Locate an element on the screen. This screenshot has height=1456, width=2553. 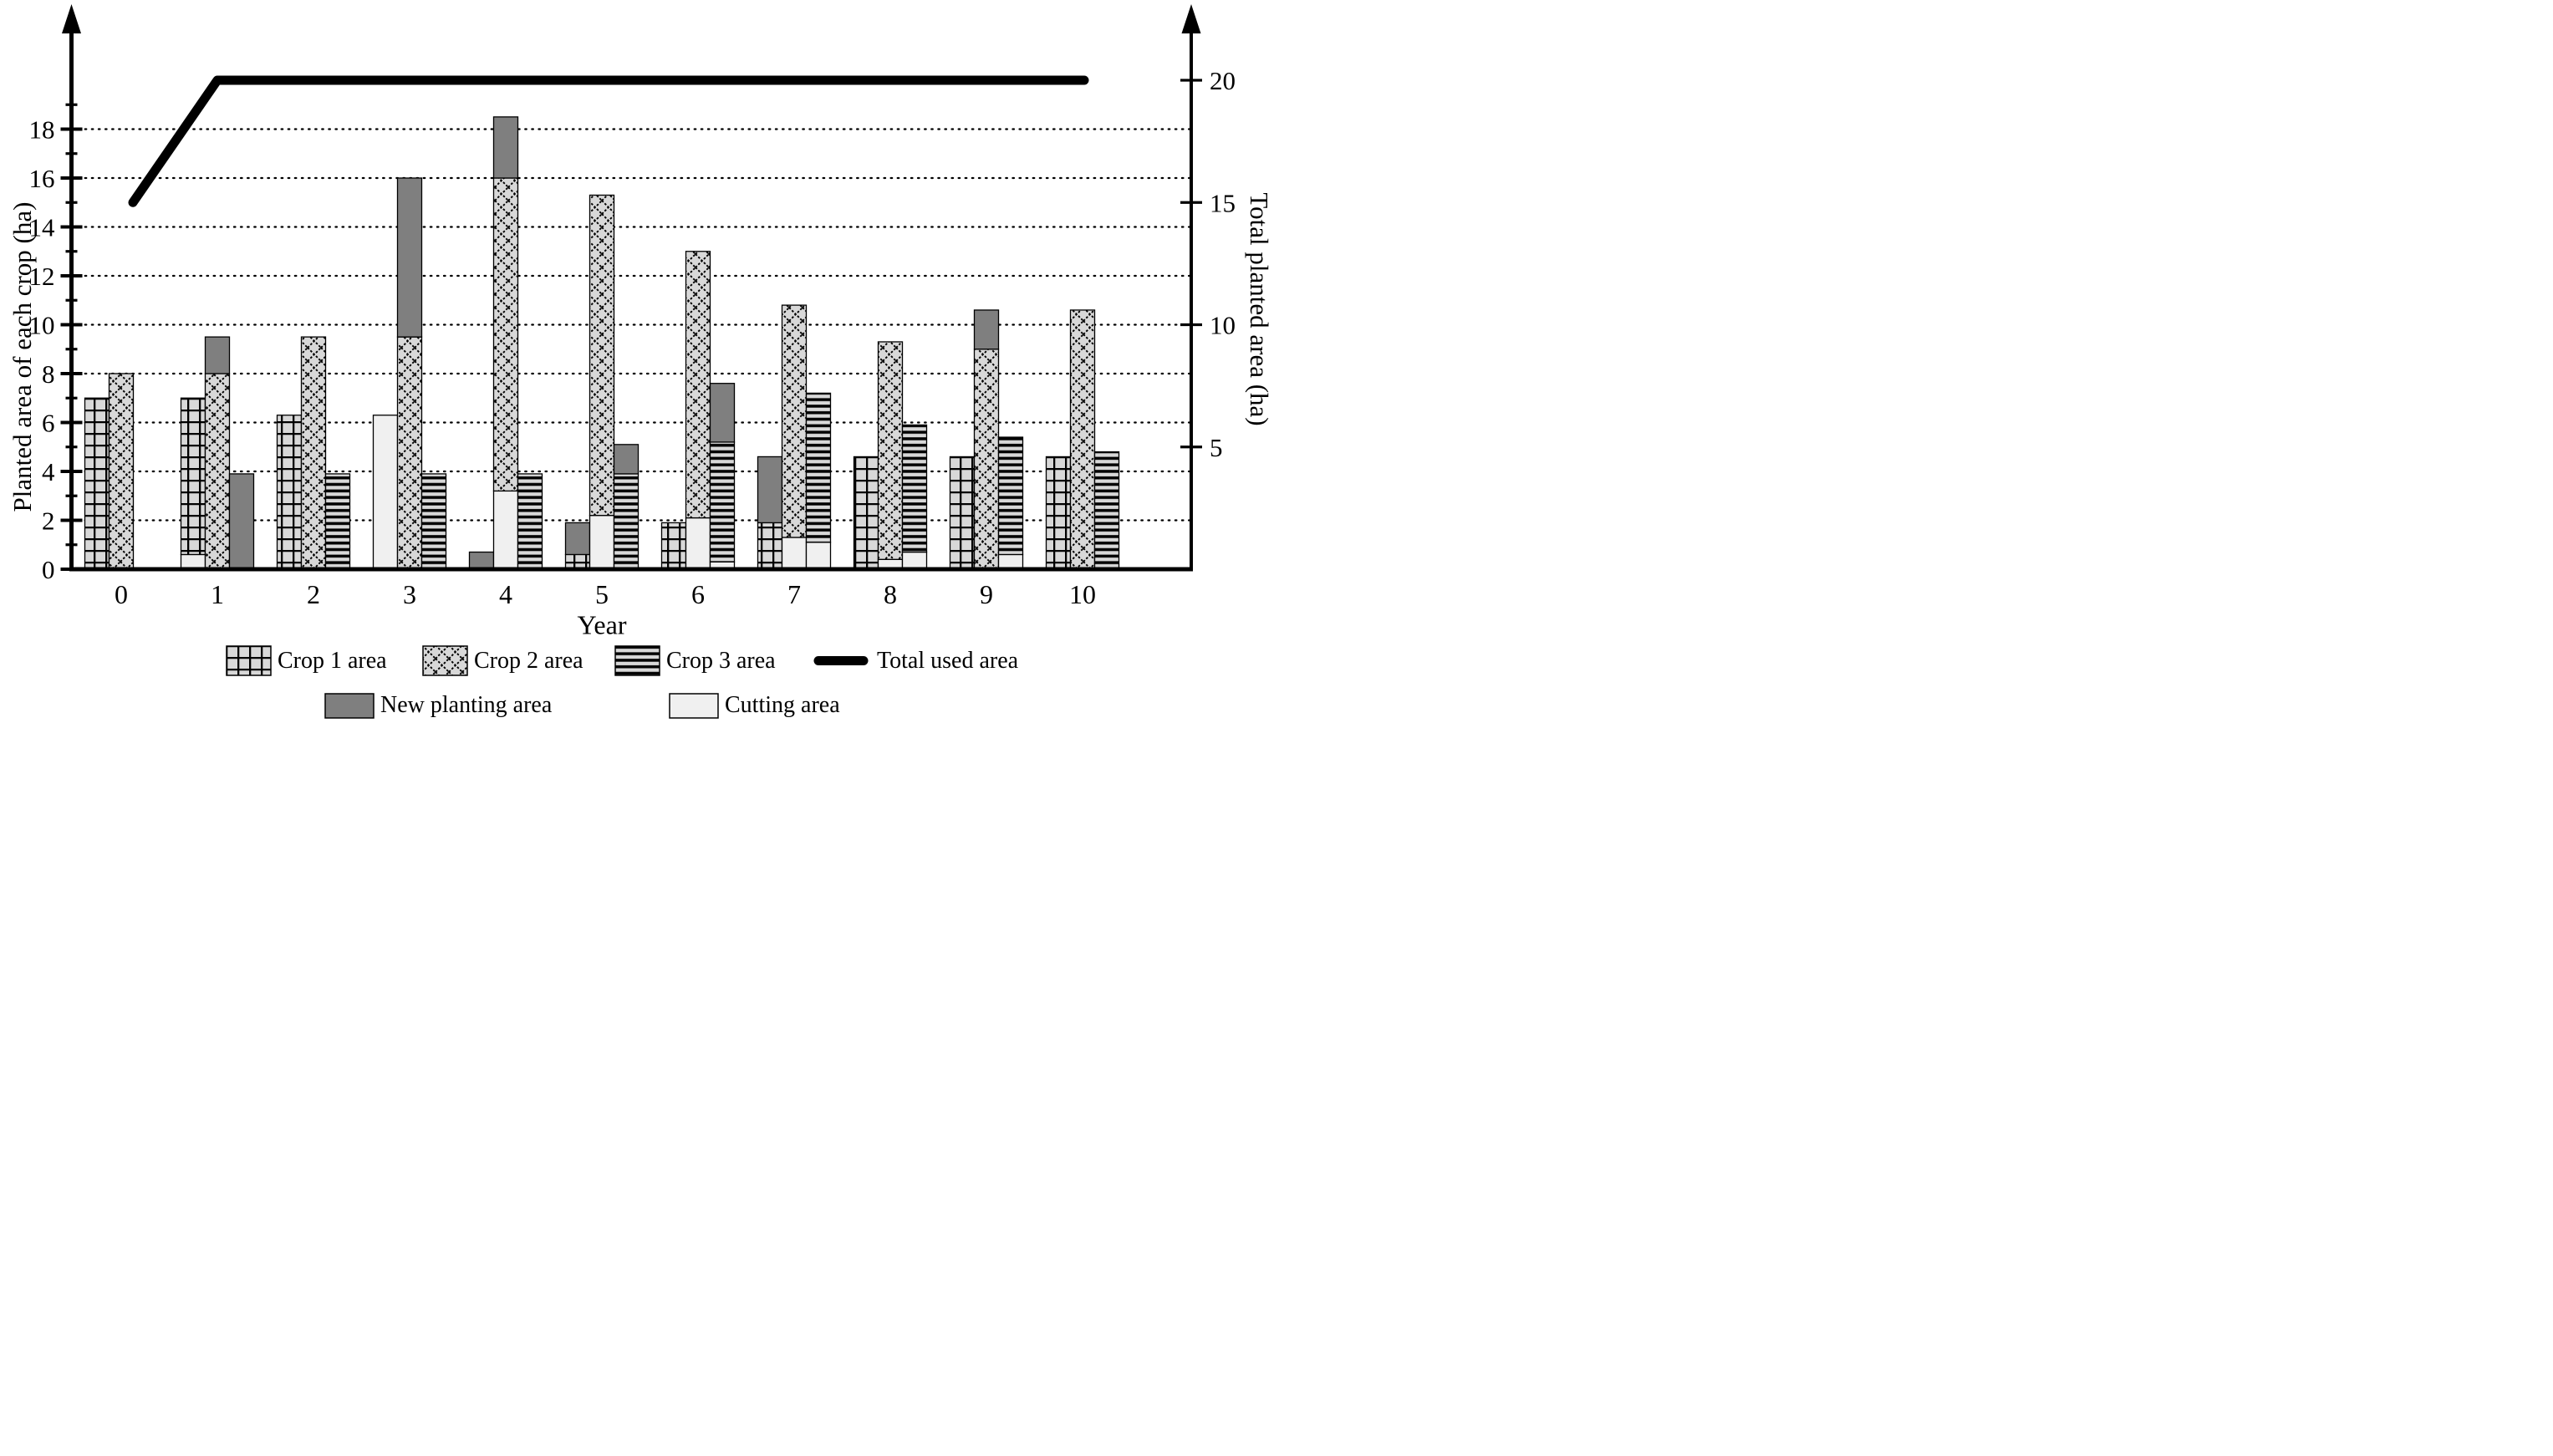
crop1-swatch-icon is located at coordinates (249, 660).